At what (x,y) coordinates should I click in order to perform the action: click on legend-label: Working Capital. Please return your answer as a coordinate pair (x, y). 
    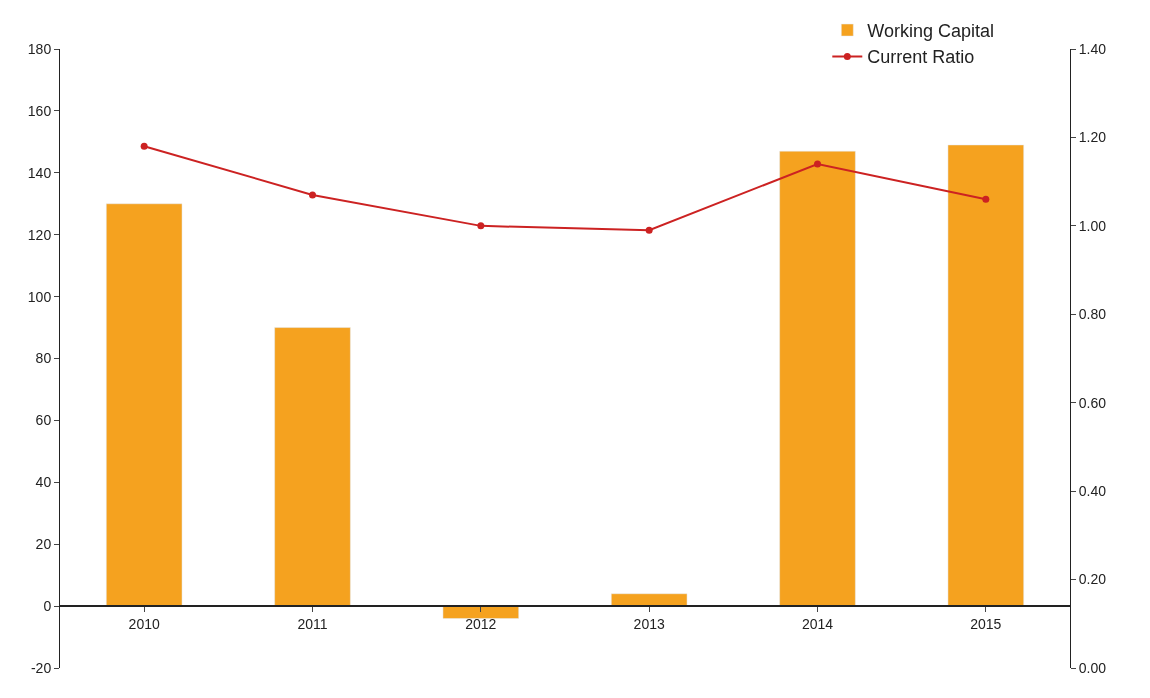
    Looking at the image, I should click on (931, 31).